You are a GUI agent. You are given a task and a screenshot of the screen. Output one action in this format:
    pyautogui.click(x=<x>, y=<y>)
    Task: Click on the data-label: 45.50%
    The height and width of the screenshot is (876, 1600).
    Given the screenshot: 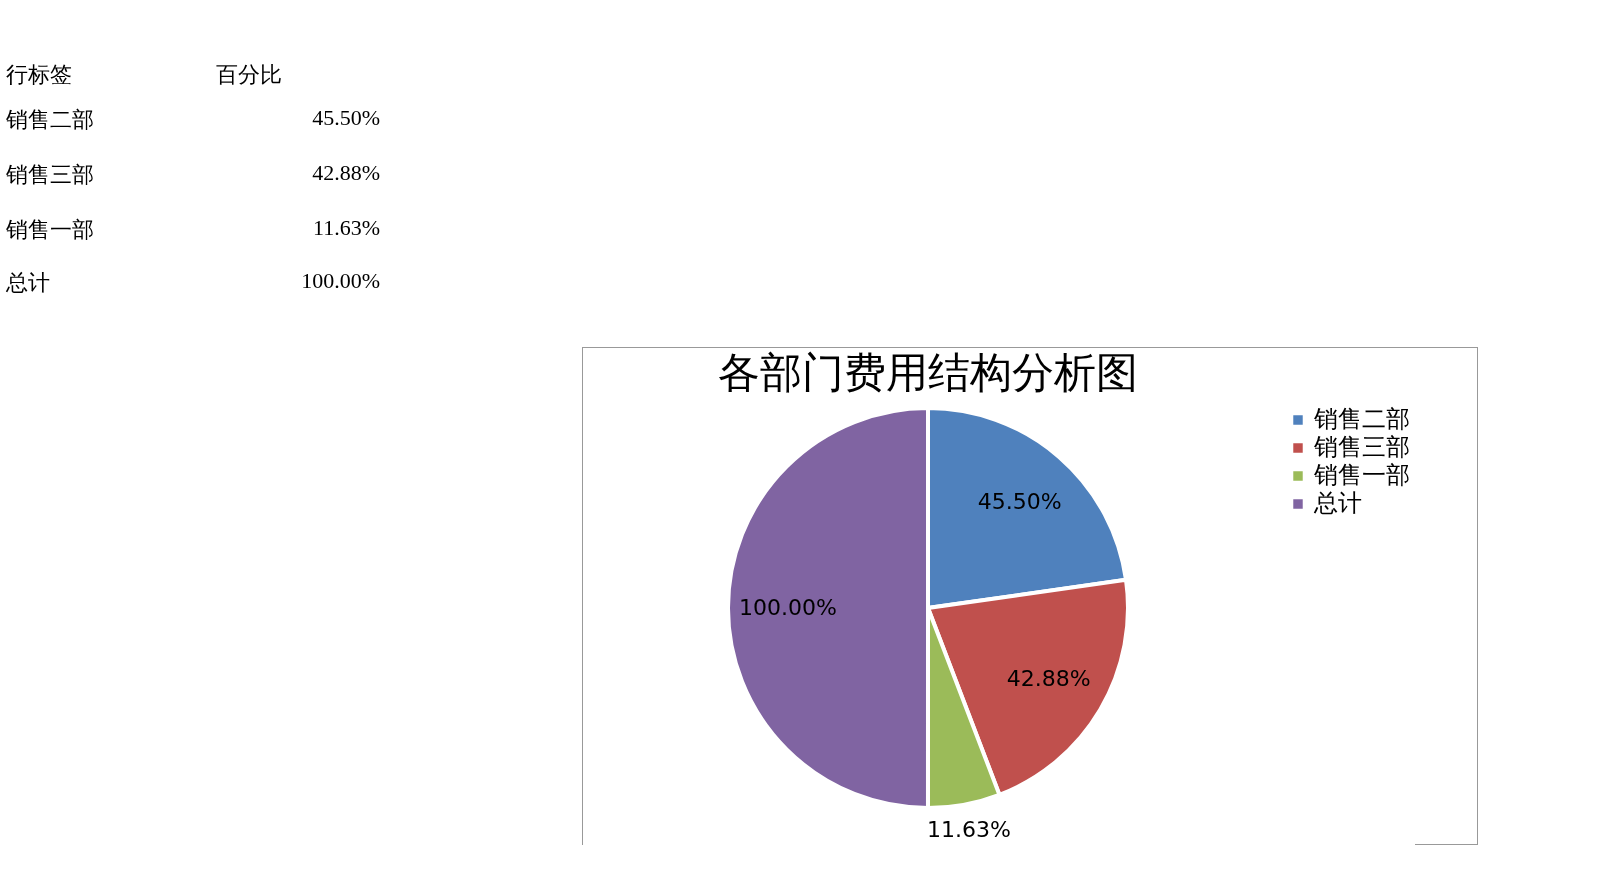 What is the action you would take?
    pyautogui.click(x=1019, y=502)
    